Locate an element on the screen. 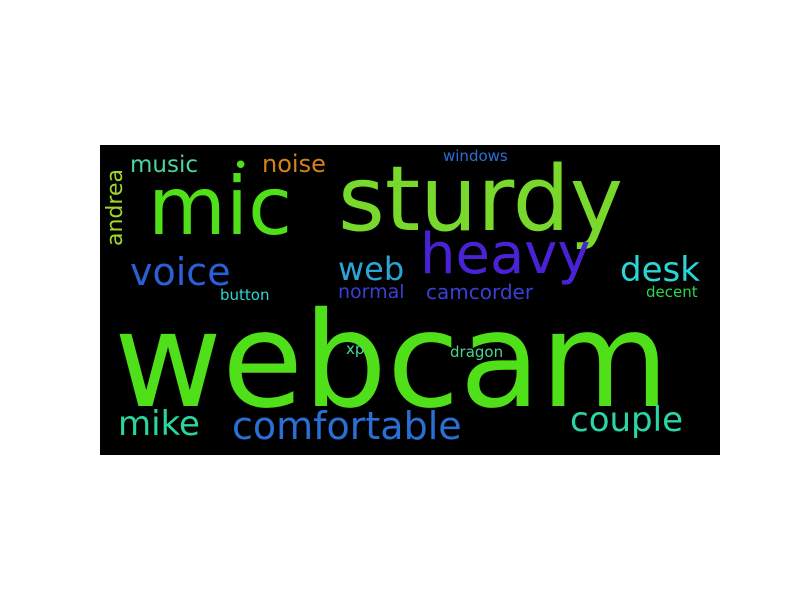  word-mic: mic is located at coordinates (220, 206).